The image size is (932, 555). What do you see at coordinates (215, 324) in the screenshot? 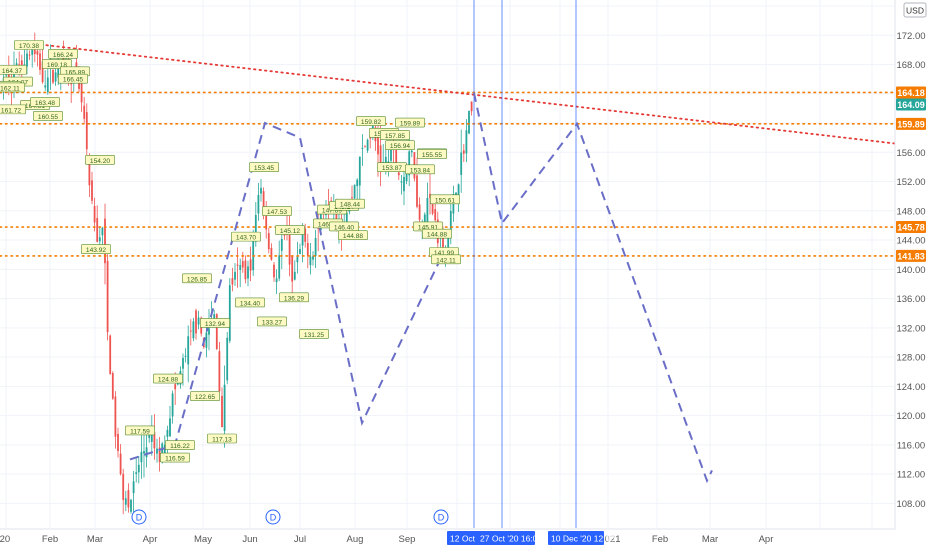
I see `peak-label-text: 132.94` at bounding box center [215, 324].